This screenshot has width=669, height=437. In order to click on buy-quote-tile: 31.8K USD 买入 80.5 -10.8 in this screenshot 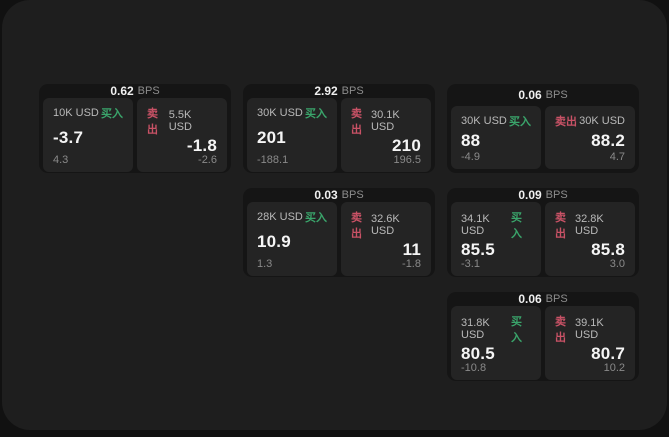, I will do `click(496, 343)`.